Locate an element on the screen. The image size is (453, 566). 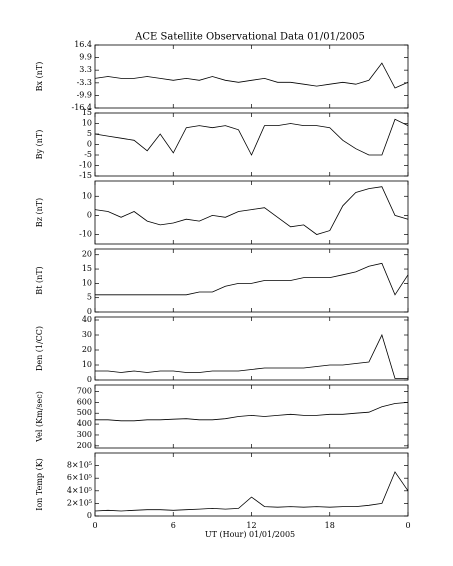
x-tick-label: 6 is located at coordinates (173, 525).